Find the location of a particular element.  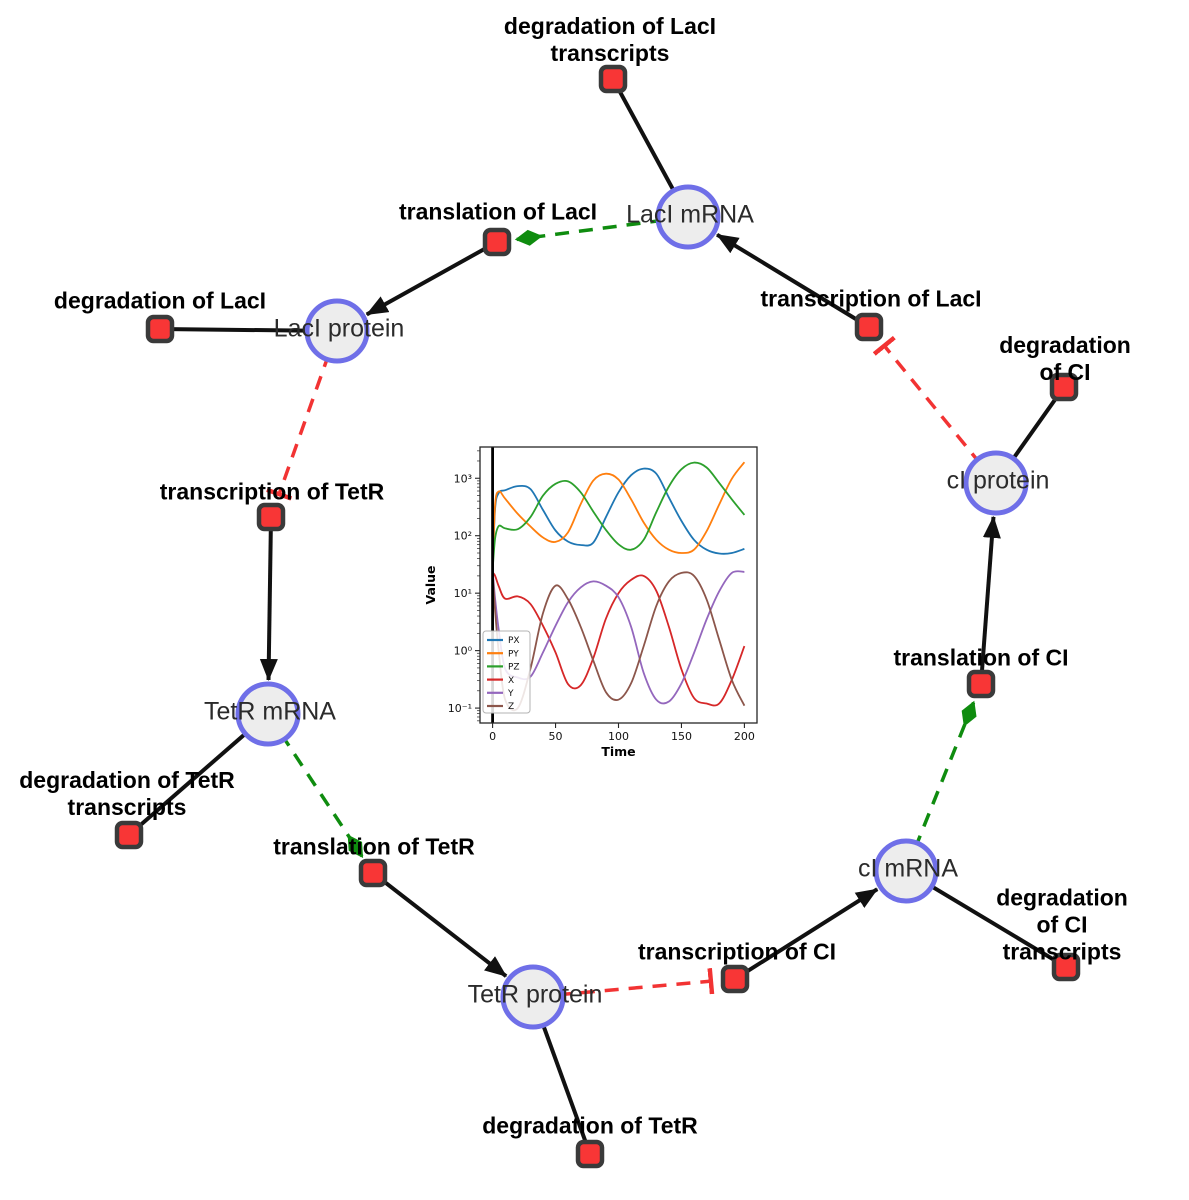

x-tick-label: 50 is located at coordinates (556, 736).